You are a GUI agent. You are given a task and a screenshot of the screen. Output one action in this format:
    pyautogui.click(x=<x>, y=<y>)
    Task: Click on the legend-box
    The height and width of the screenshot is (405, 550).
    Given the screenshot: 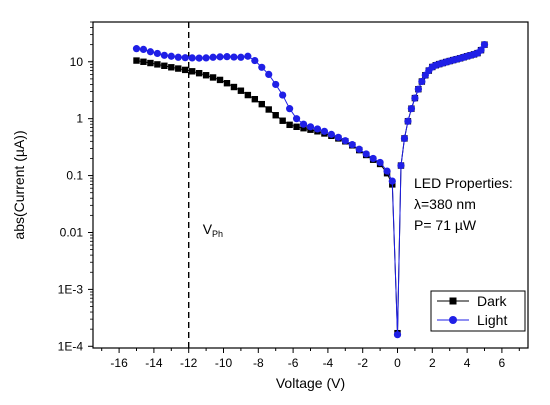 What is the action you would take?
    pyautogui.click(x=478, y=311)
    